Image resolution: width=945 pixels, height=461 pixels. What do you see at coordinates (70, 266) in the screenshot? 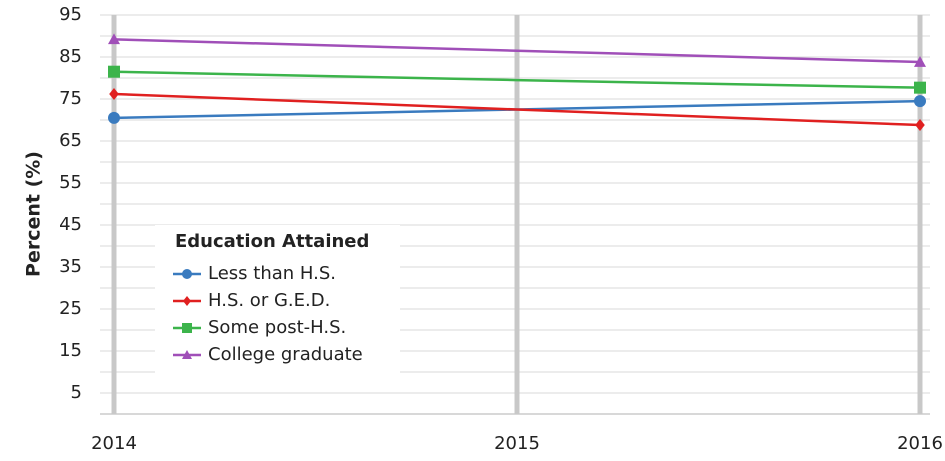
I see `y-tick-label: 35` at bounding box center [70, 266].